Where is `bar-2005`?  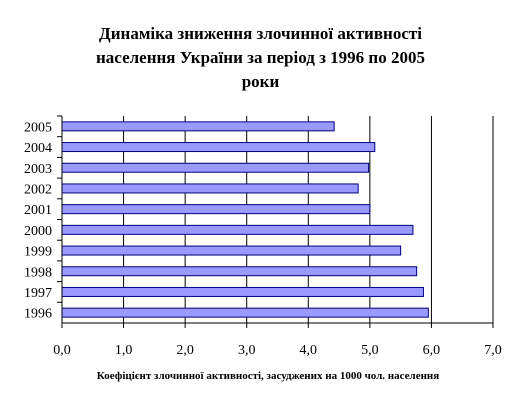 bar-2005 is located at coordinates (198, 126).